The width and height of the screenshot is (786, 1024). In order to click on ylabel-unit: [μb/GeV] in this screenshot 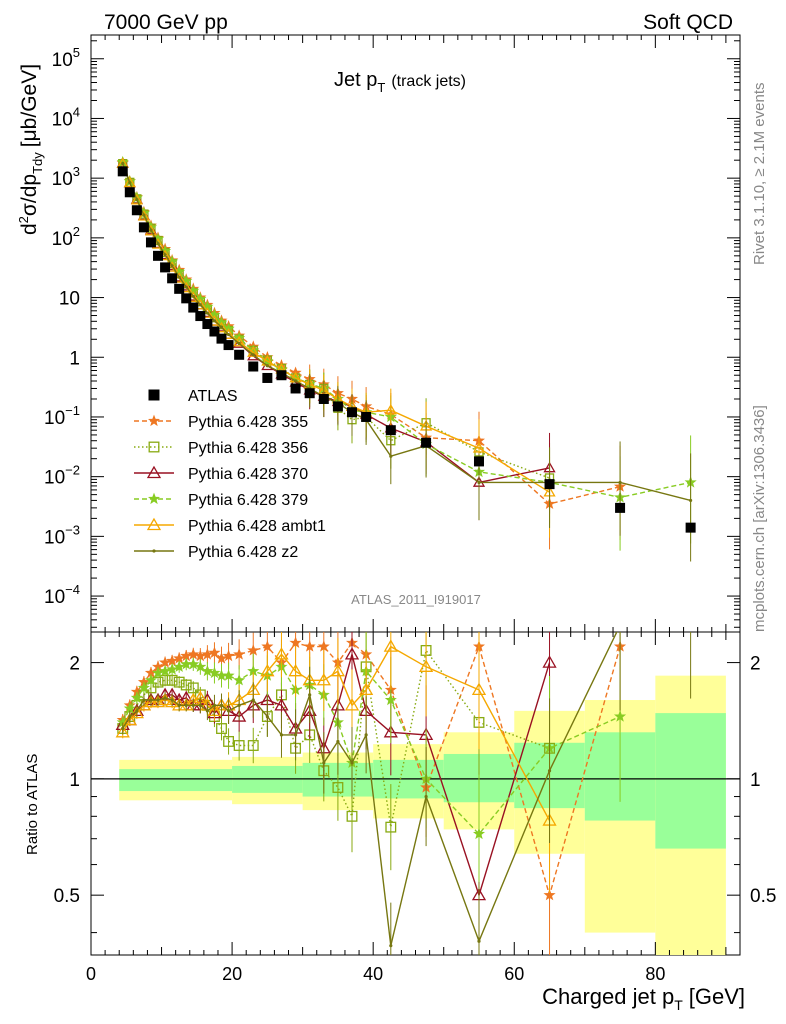, I will do `click(29, 105)`.